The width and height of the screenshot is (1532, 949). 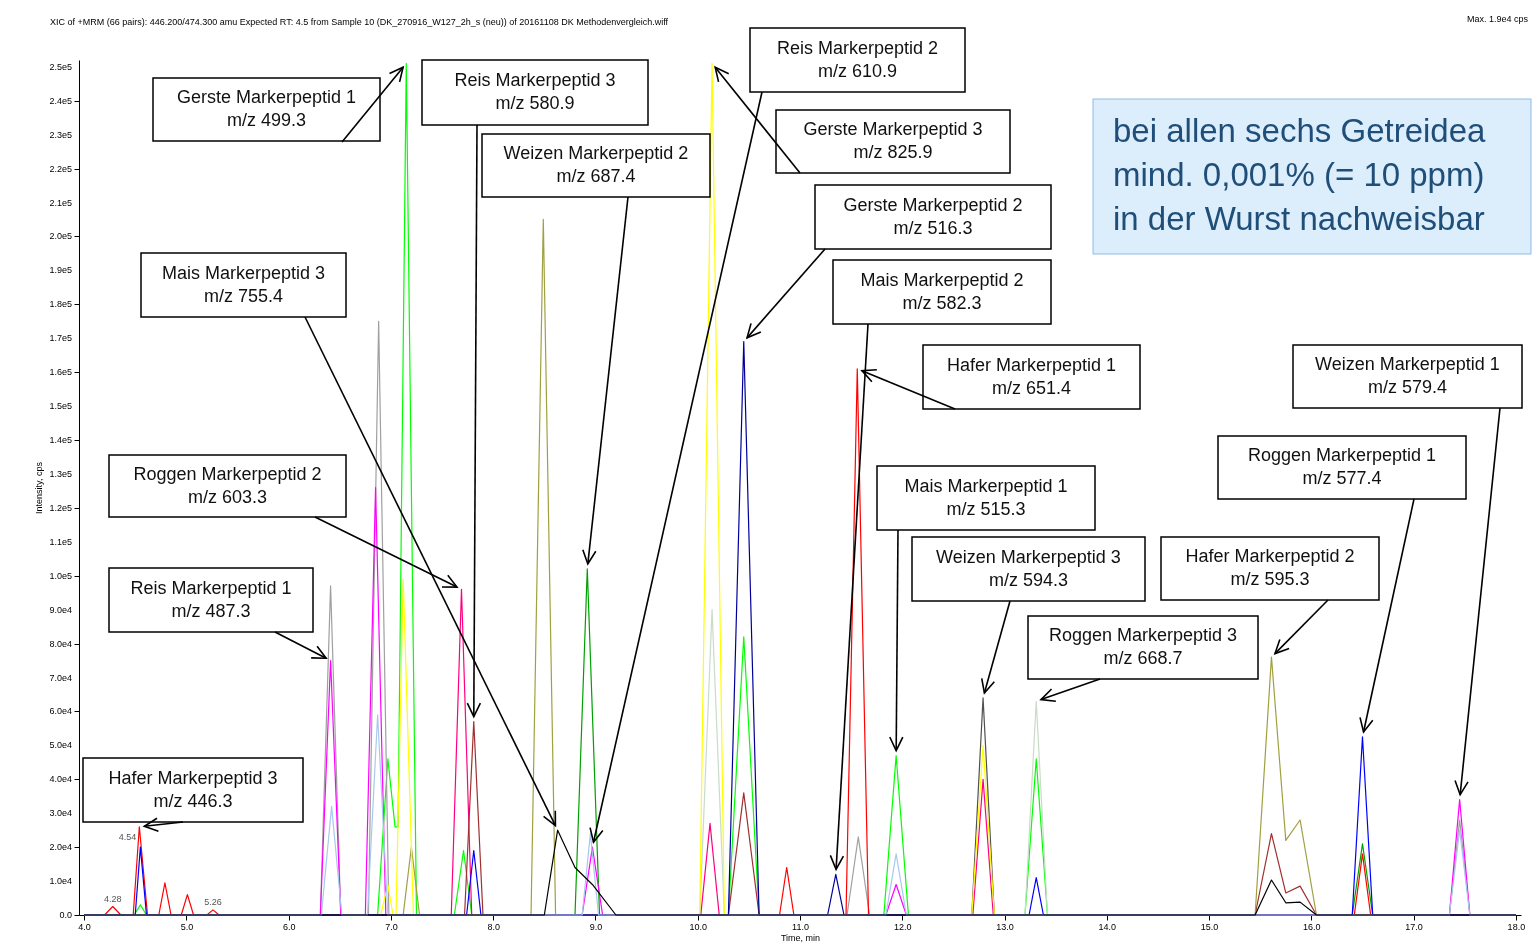 What do you see at coordinates (60, 609) in the screenshot?
I see `y-tick-label: 9.0e4` at bounding box center [60, 609].